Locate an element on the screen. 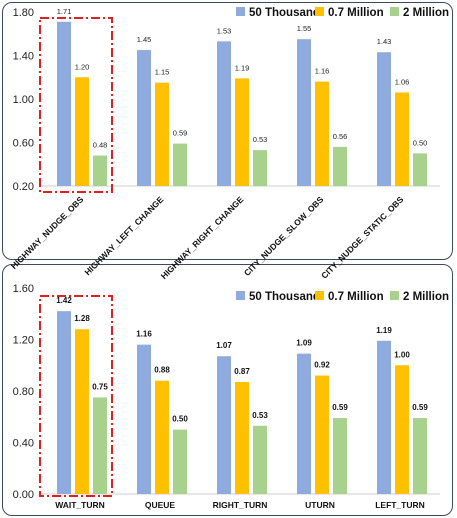 This screenshot has height=518, width=457. y-tick-label: 1.60 is located at coordinates (23, 289).